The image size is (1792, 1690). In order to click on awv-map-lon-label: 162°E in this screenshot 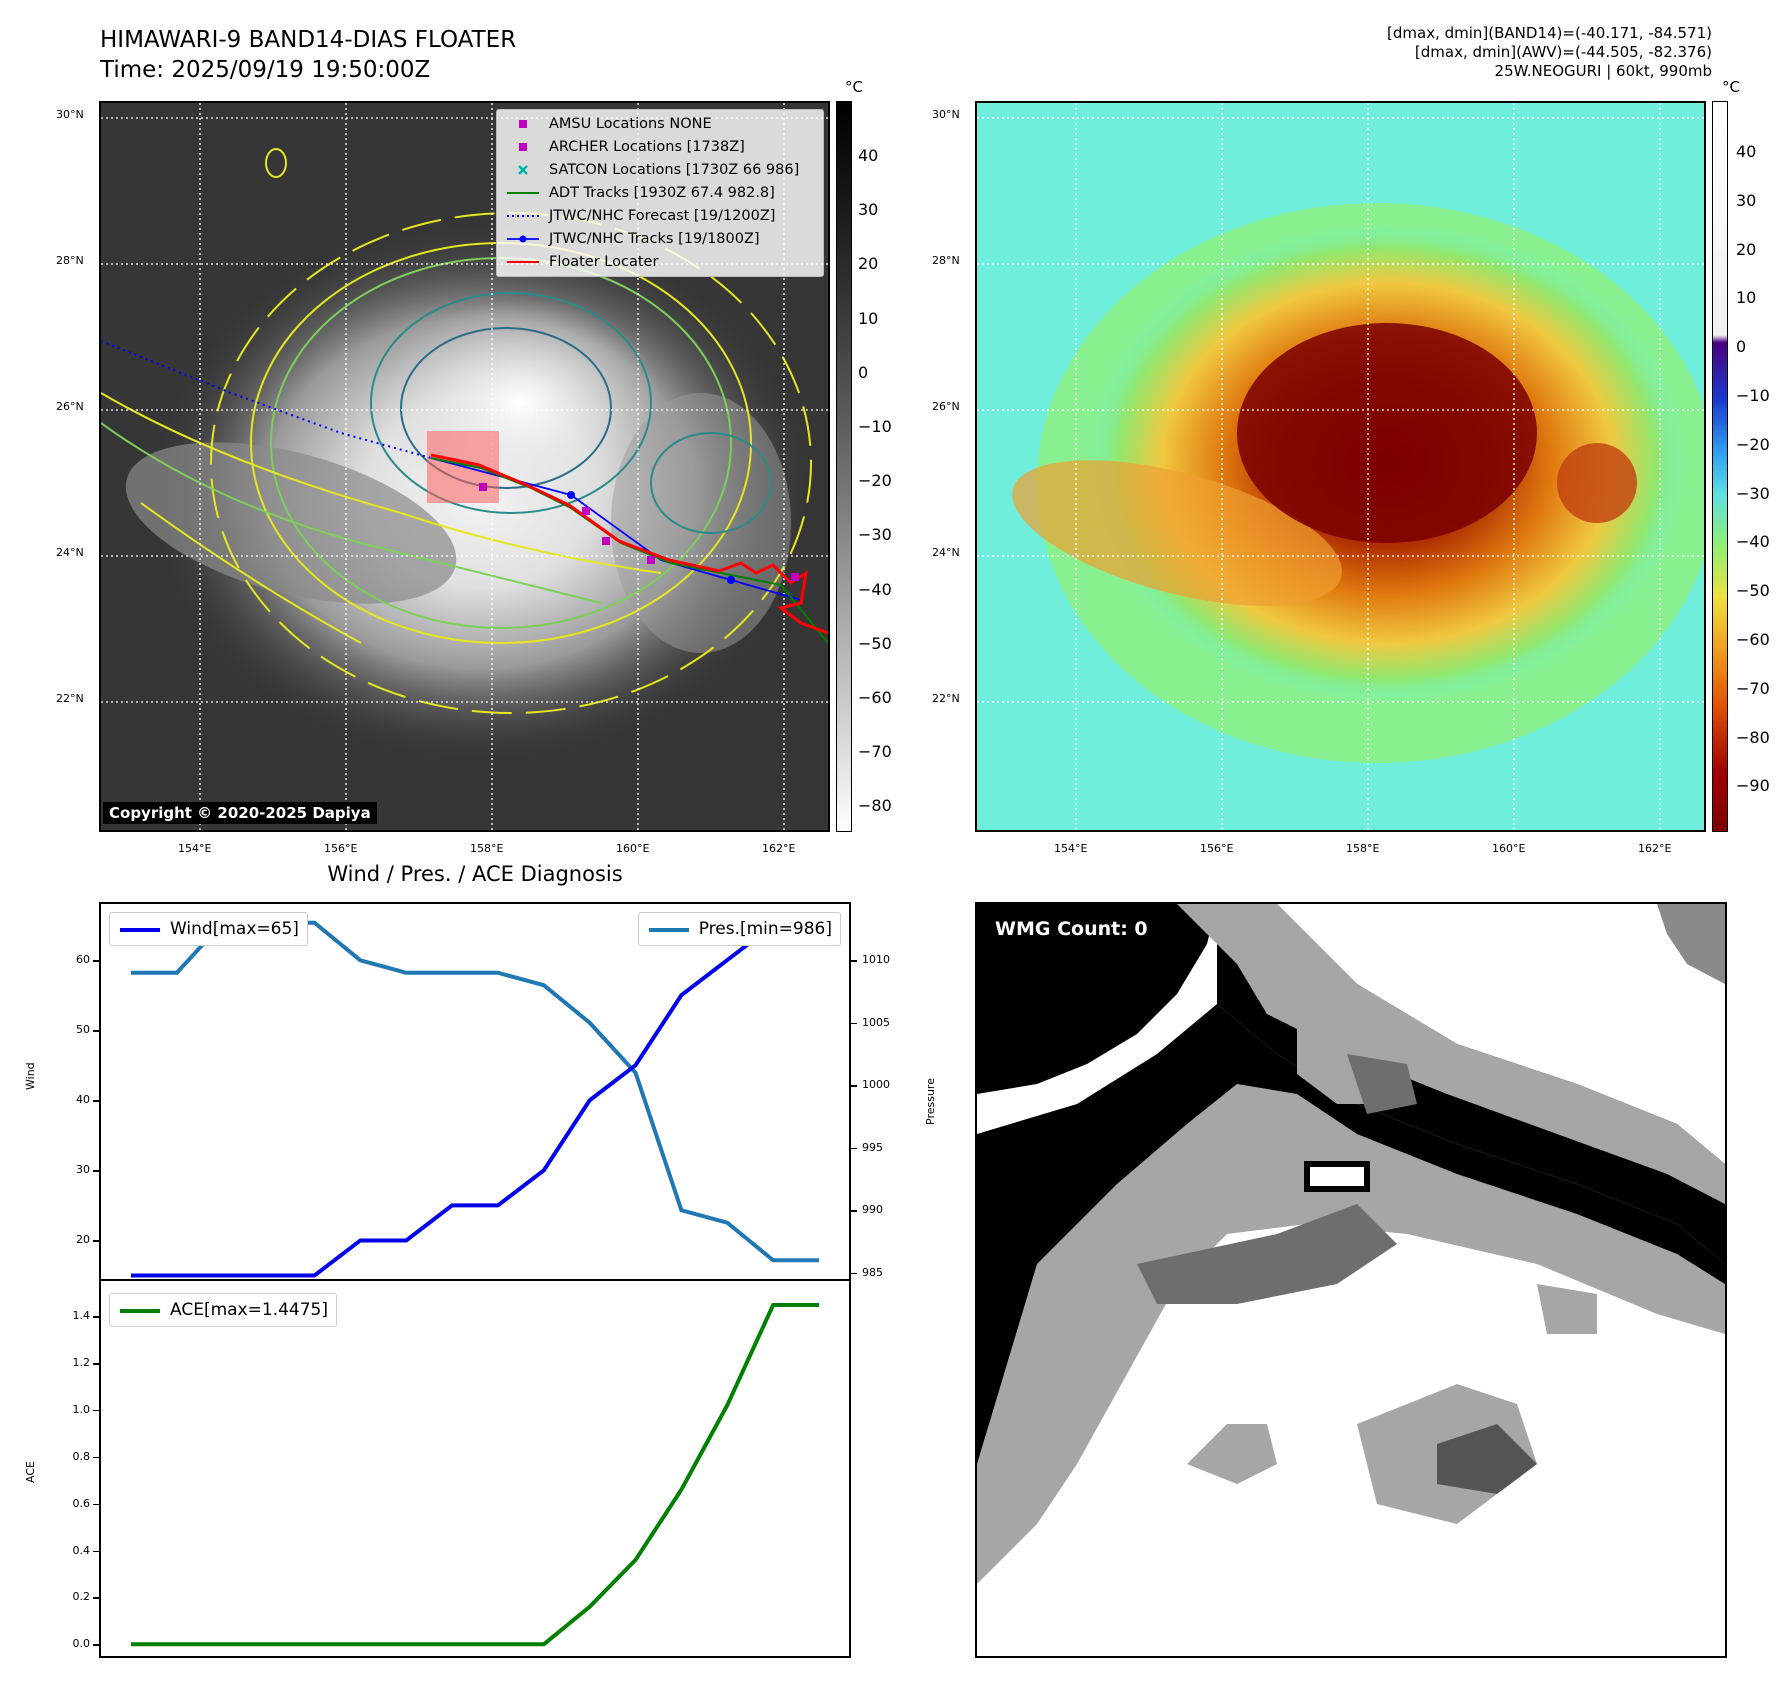, I will do `click(1655, 848)`.